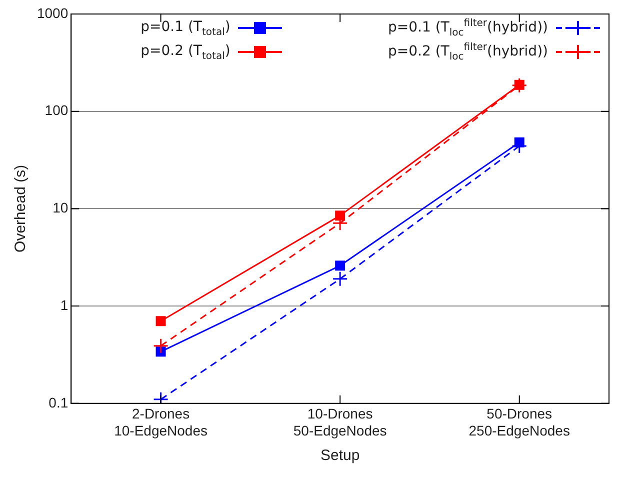 Image resolution: width=639 pixels, height=477 pixels. Describe the element at coordinates (60, 208) in the screenshot. I see `y-tick-label: 10` at that location.